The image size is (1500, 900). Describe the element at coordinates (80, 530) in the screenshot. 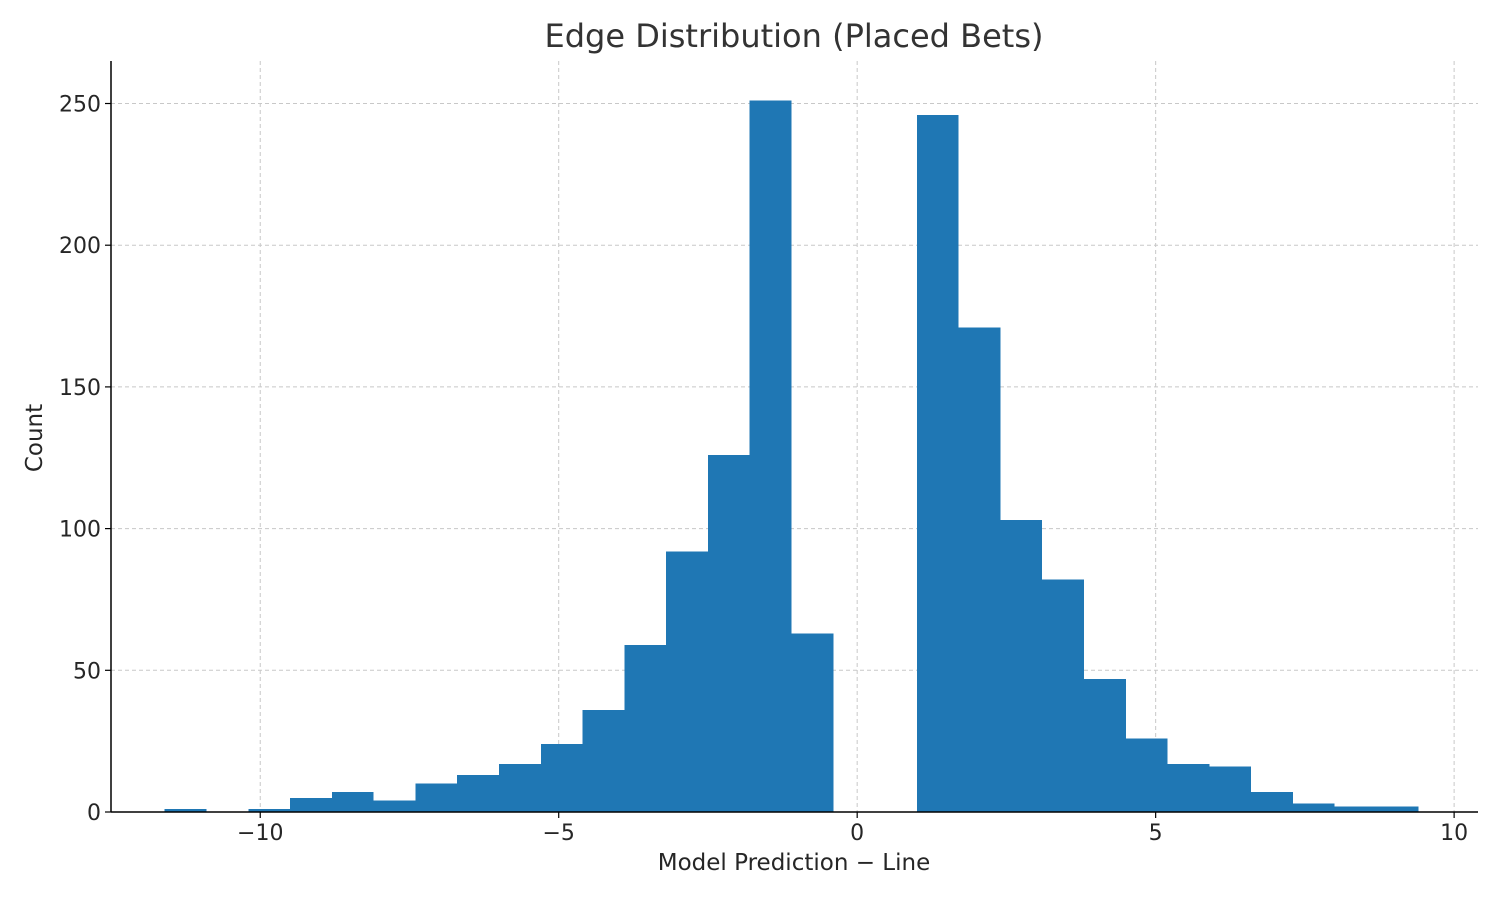

I see `y-tick-label: 100` at that location.